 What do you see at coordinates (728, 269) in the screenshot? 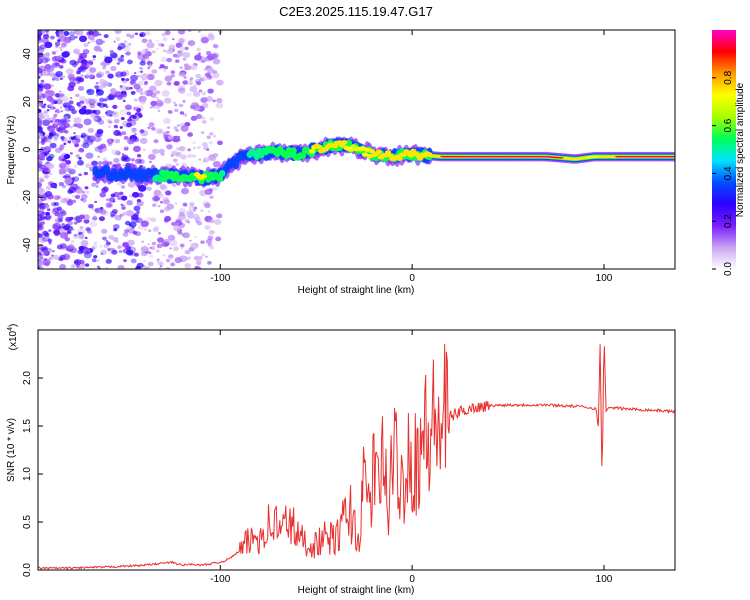
I see `colorbar-tick-label: 0.0` at bounding box center [728, 269].